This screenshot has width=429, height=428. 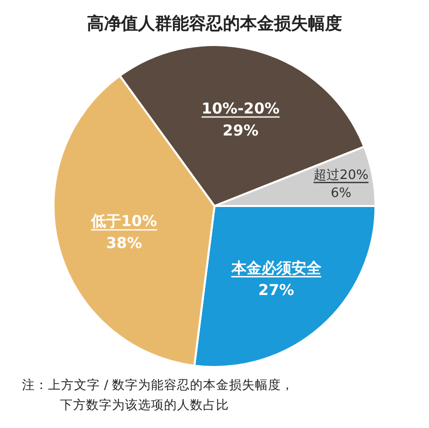 I want to click on data-label: 27%, so click(x=276, y=290).